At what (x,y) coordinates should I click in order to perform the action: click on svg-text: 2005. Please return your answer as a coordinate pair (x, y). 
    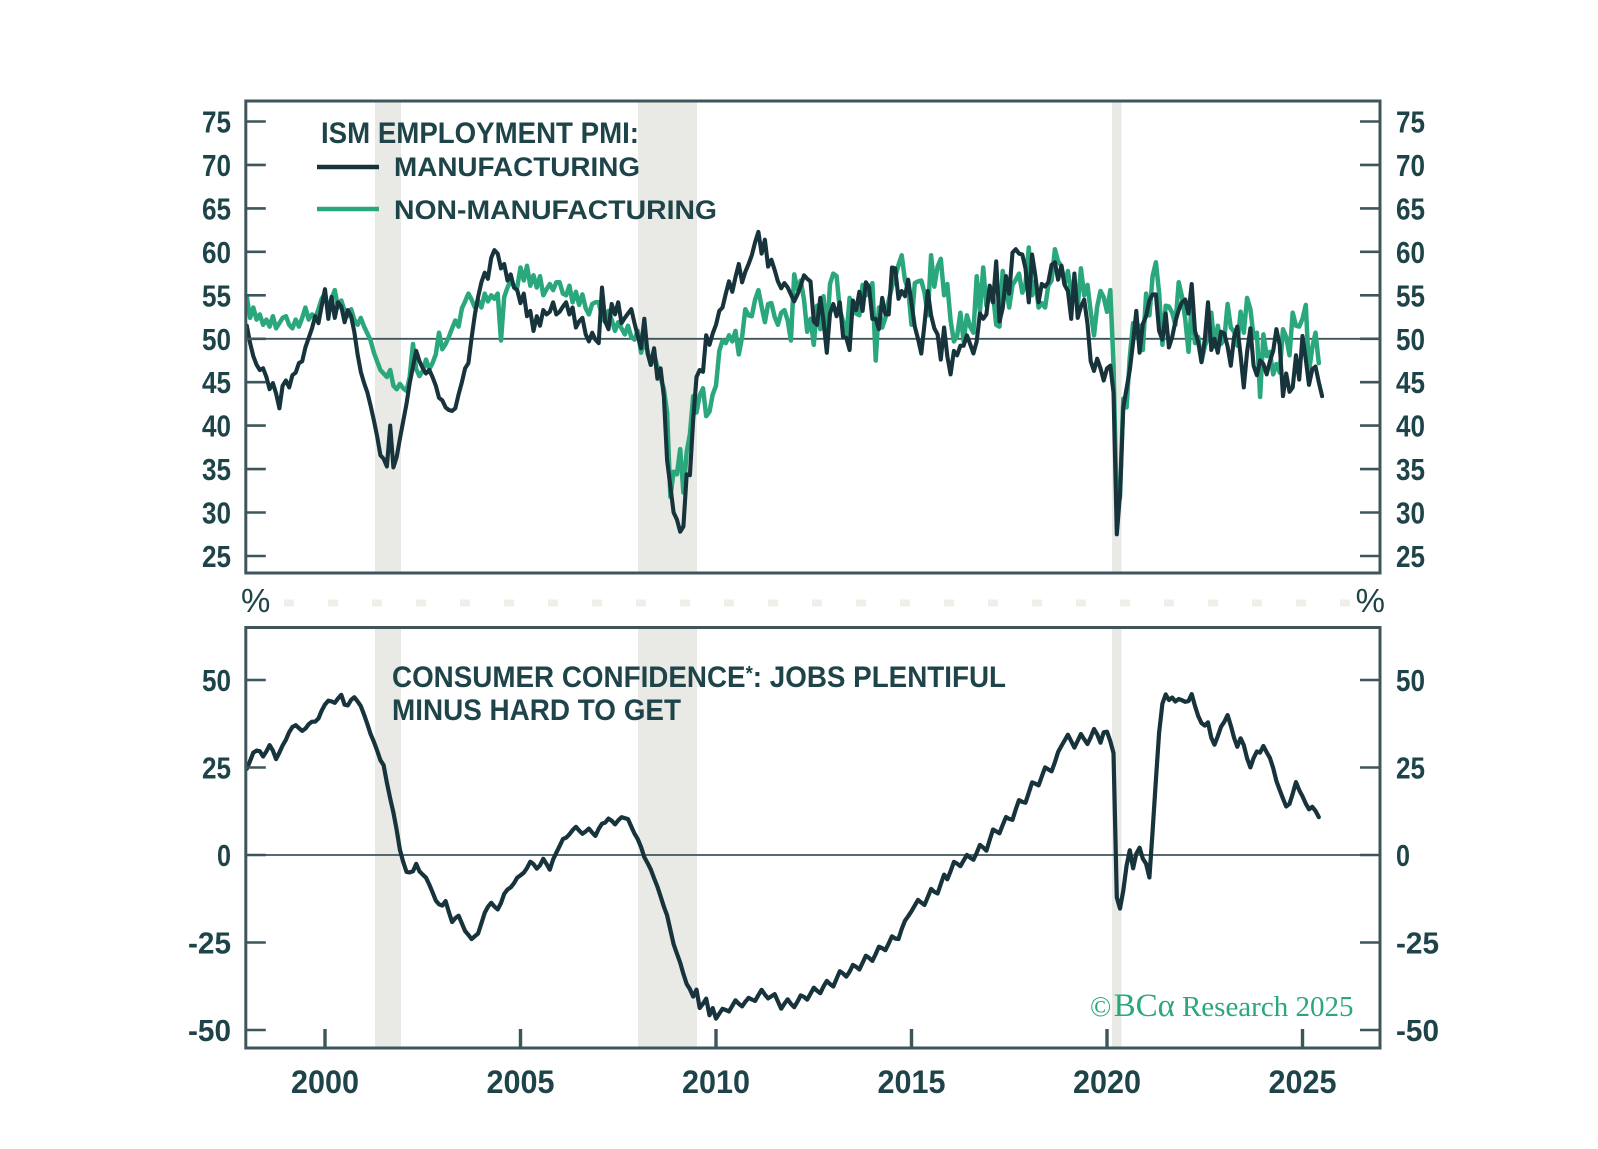
    Looking at the image, I should click on (521, 1082).